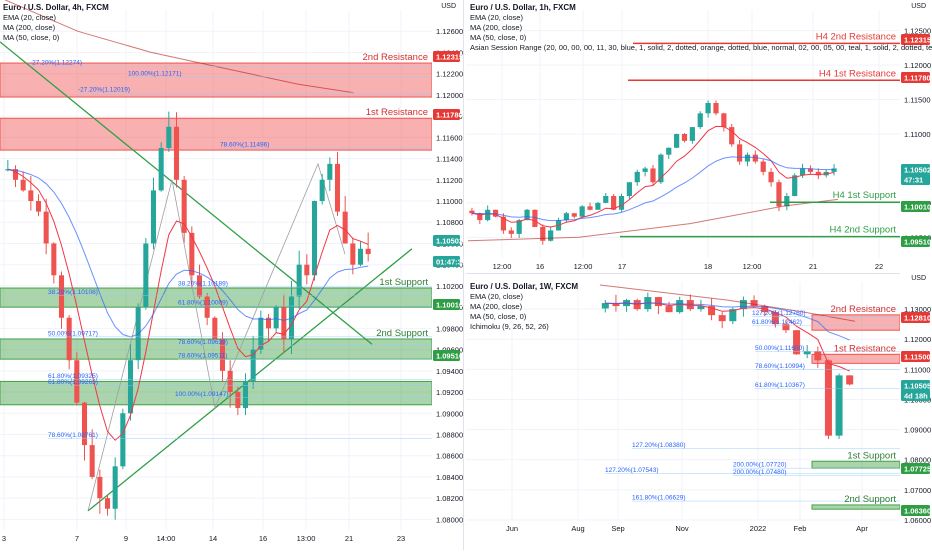  I want to click on price-tick-label: 1.12000, so click(917, 65).